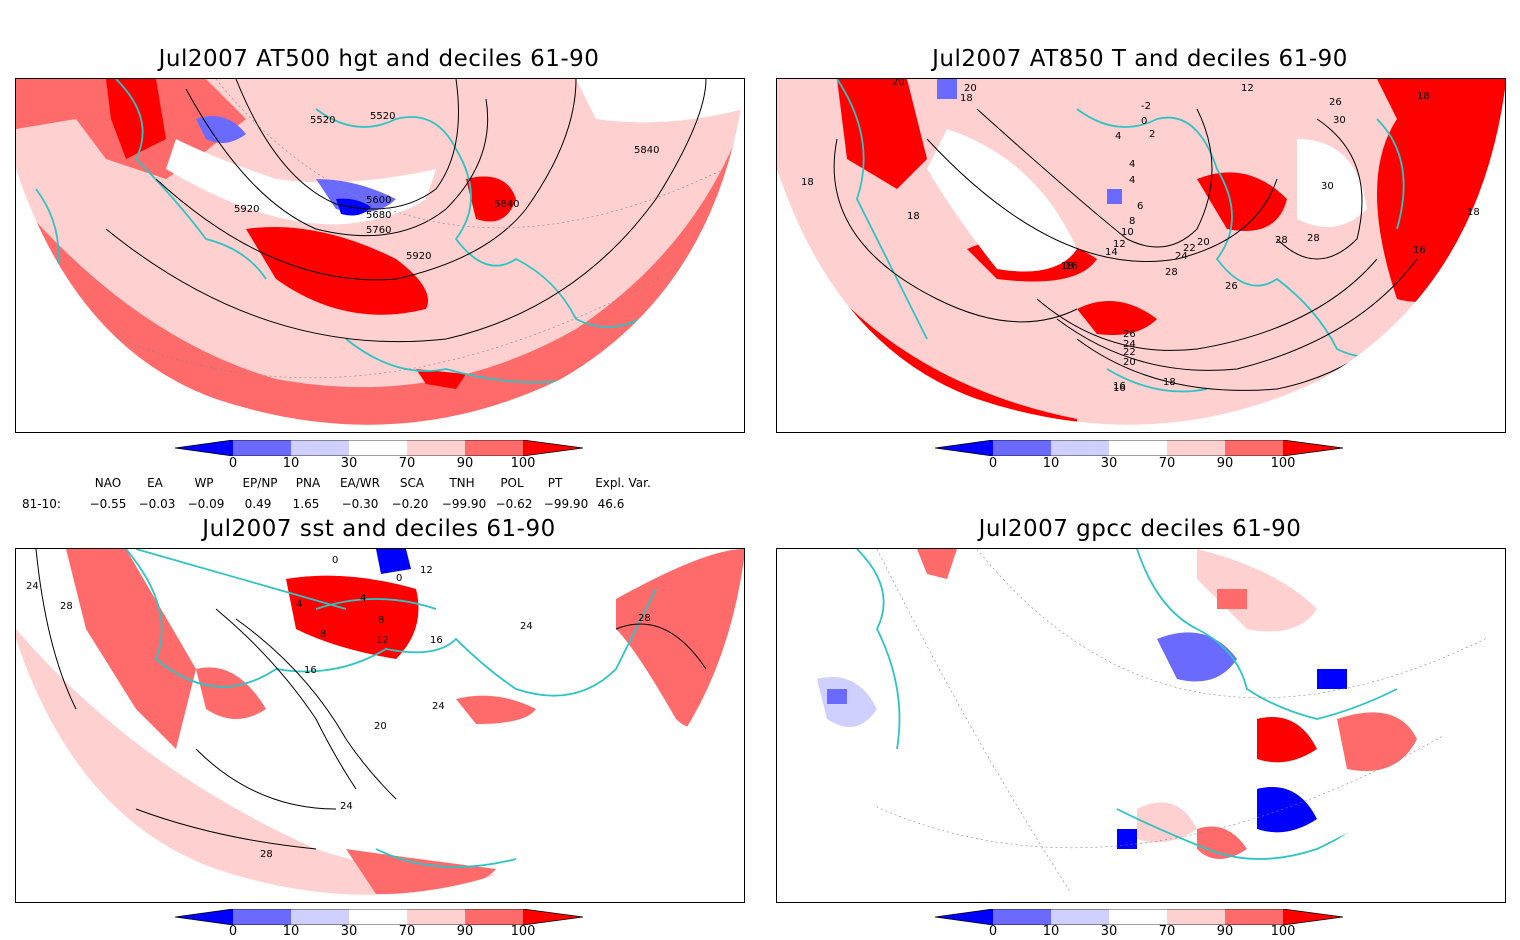  I want to click on contour-label: 30, so click(1339, 120).